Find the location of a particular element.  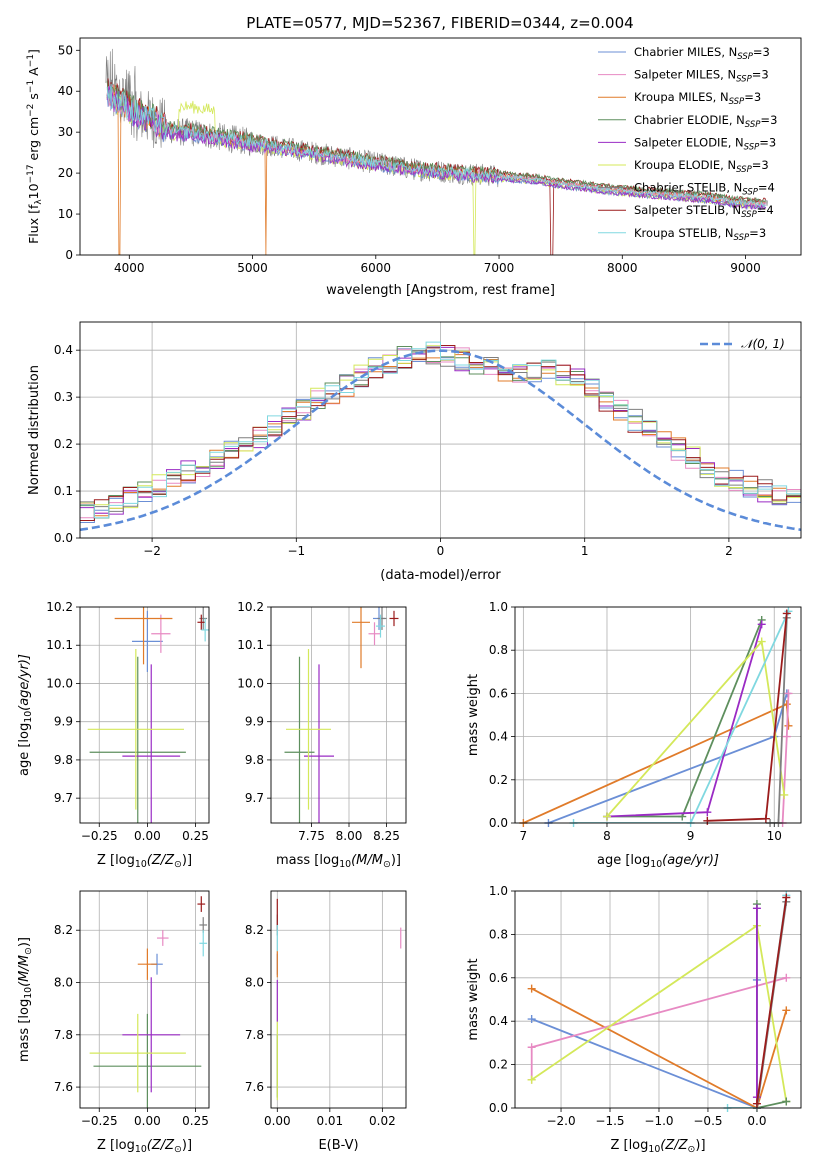

spectrum-ylabel-part: −2 is located at coordinates (31, 110).